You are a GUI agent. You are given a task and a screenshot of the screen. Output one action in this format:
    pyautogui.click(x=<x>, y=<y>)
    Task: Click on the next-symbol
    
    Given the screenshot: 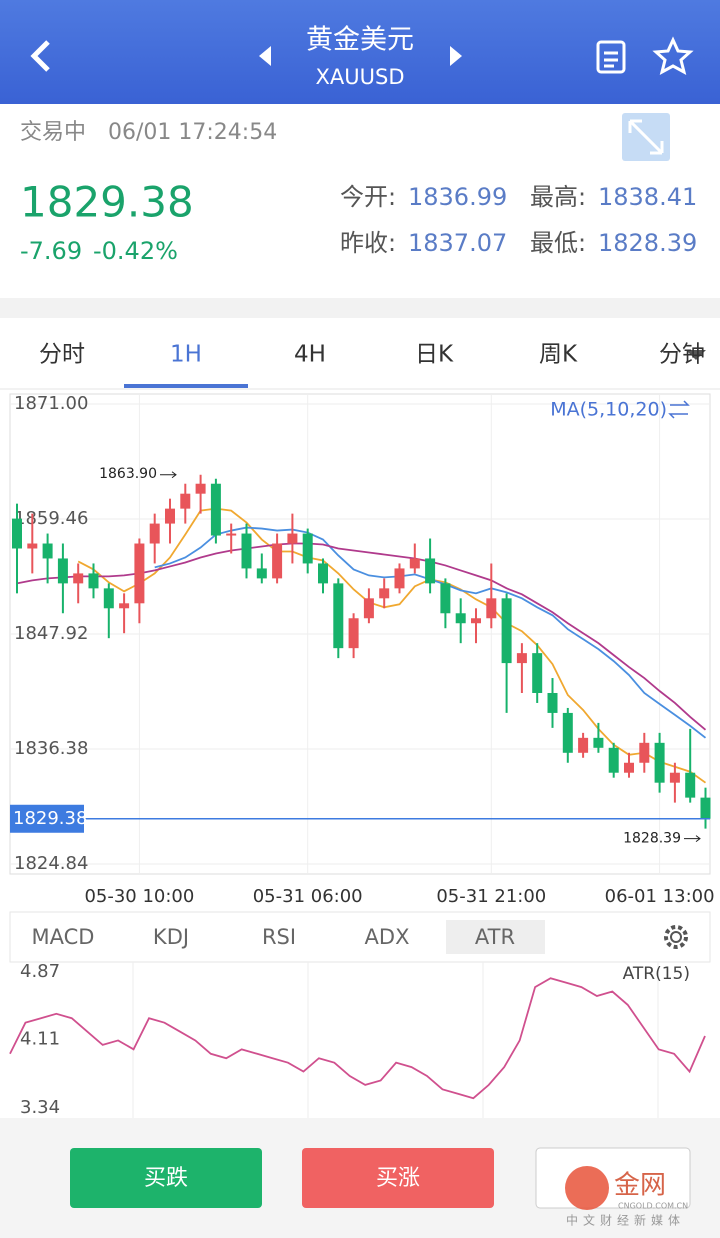 What is the action you would take?
    pyautogui.click(x=456, y=56)
    